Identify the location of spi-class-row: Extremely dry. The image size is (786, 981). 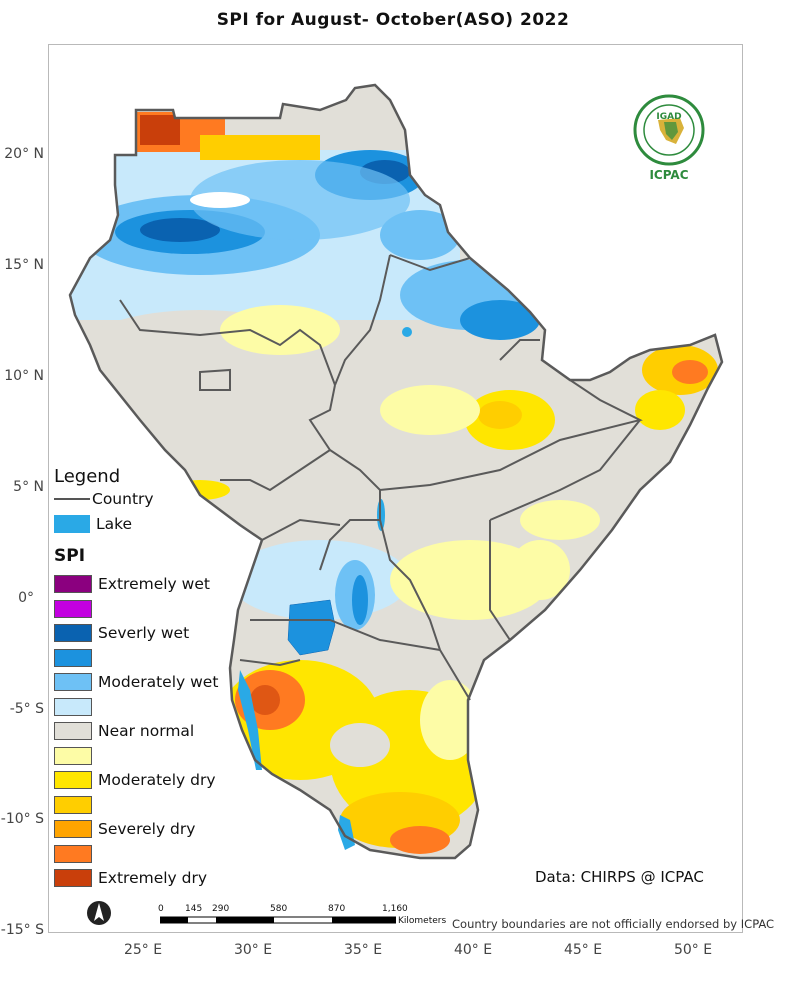
(159, 878).